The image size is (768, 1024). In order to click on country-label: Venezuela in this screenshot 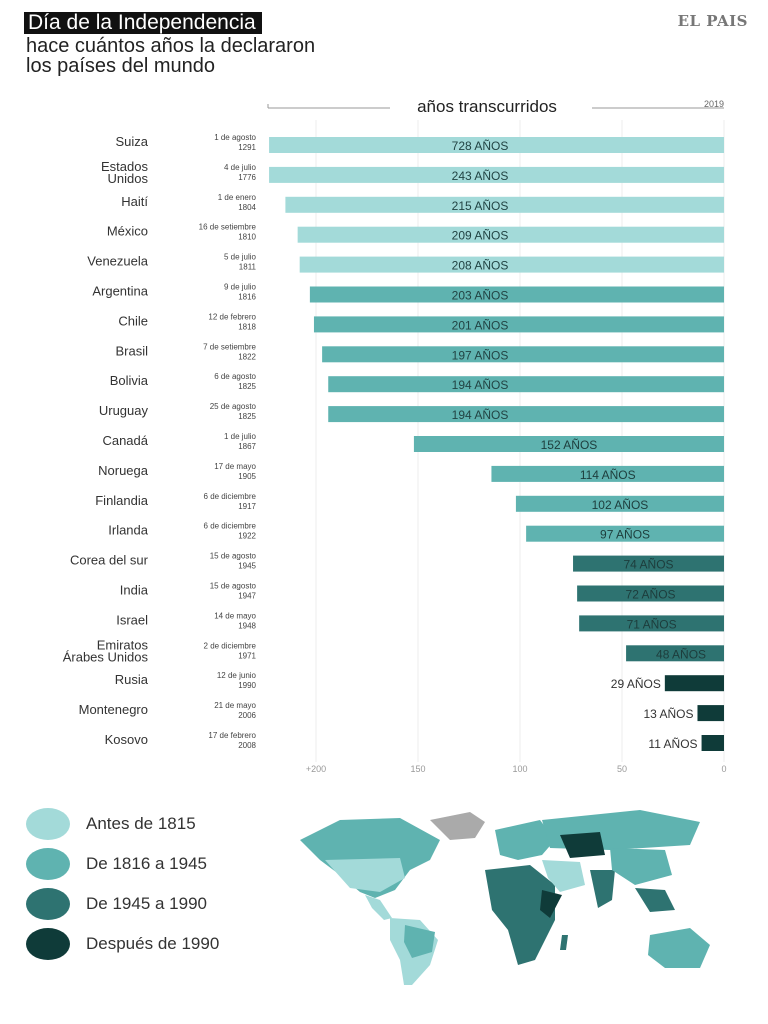, I will do `click(117, 261)`.